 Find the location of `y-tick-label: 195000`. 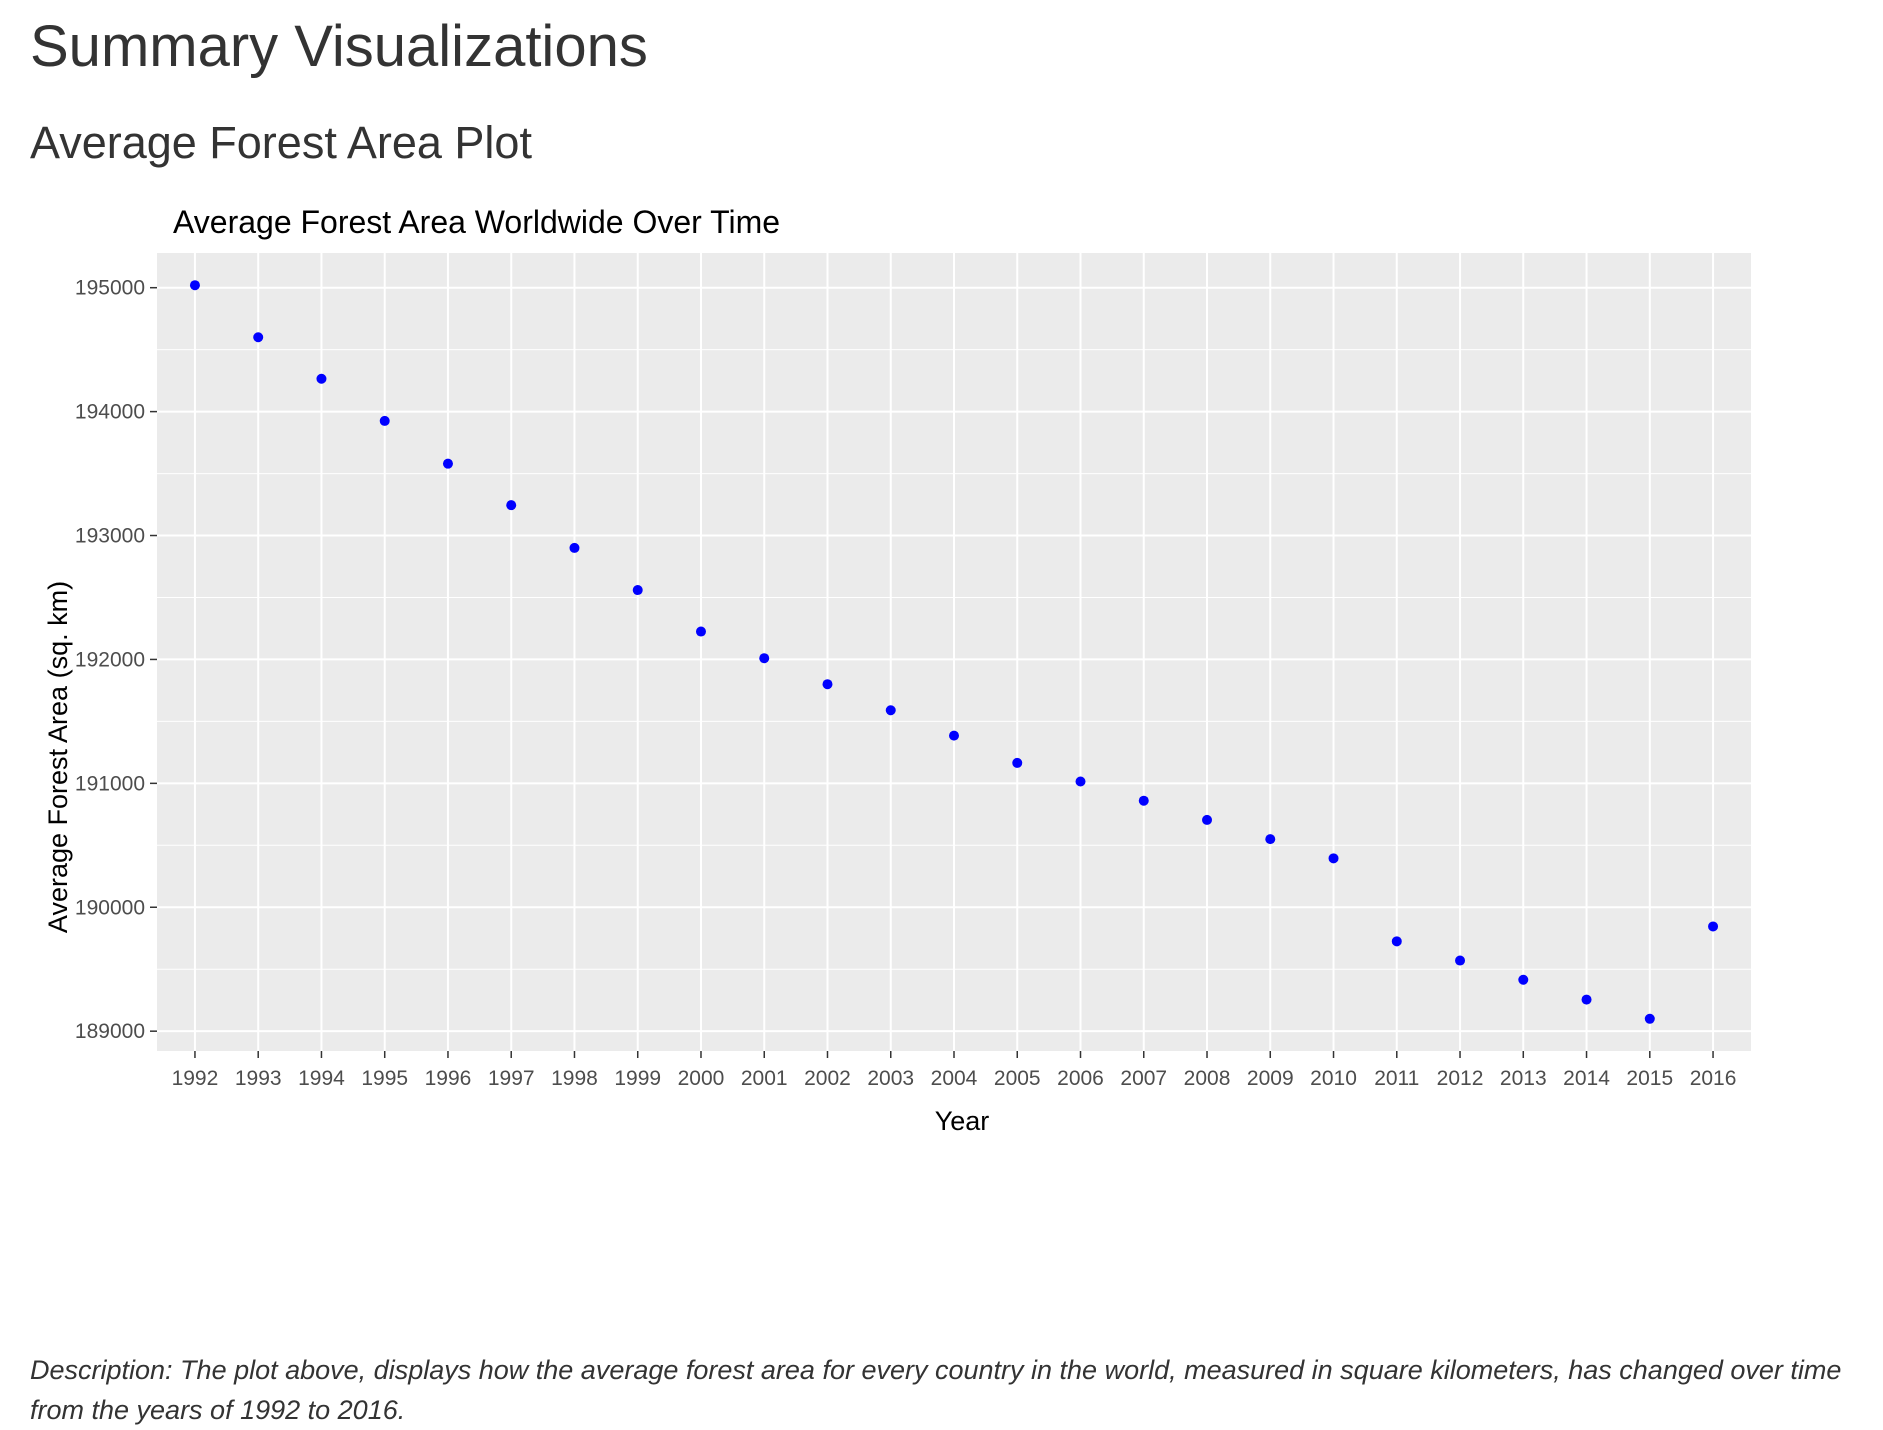

y-tick-label: 195000 is located at coordinates (110, 288).